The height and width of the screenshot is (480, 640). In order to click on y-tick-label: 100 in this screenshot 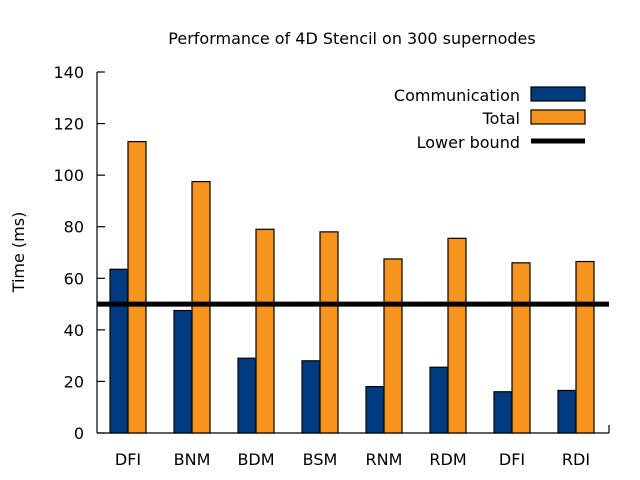, I will do `click(68, 175)`.